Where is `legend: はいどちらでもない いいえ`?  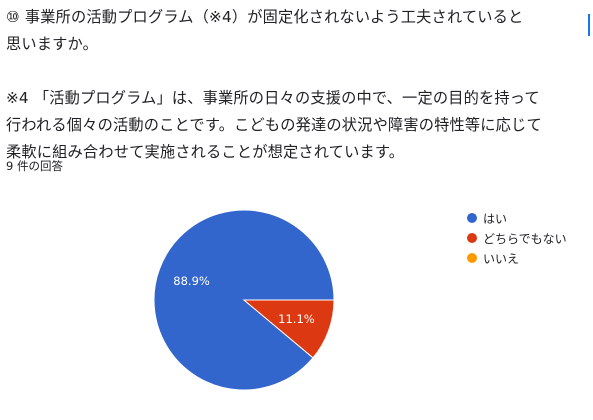
legend: はいどちらでもない いいえ is located at coordinates (517, 238).